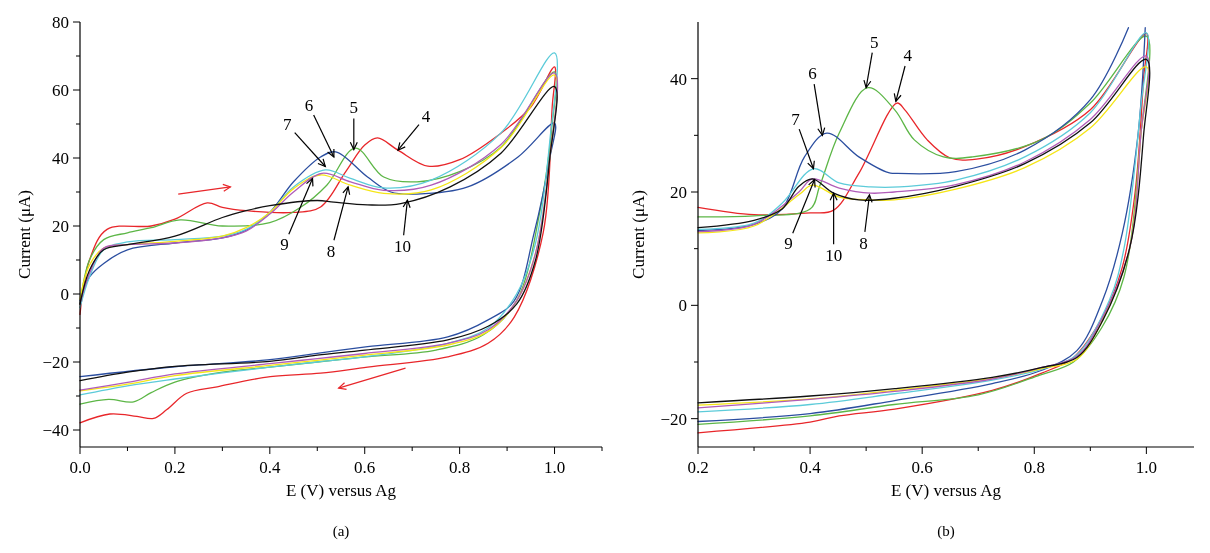 The width and height of the screenshot is (1210, 553). What do you see at coordinates (55, 430) in the screenshot?
I see `y-tick-label: −40` at bounding box center [55, 430].